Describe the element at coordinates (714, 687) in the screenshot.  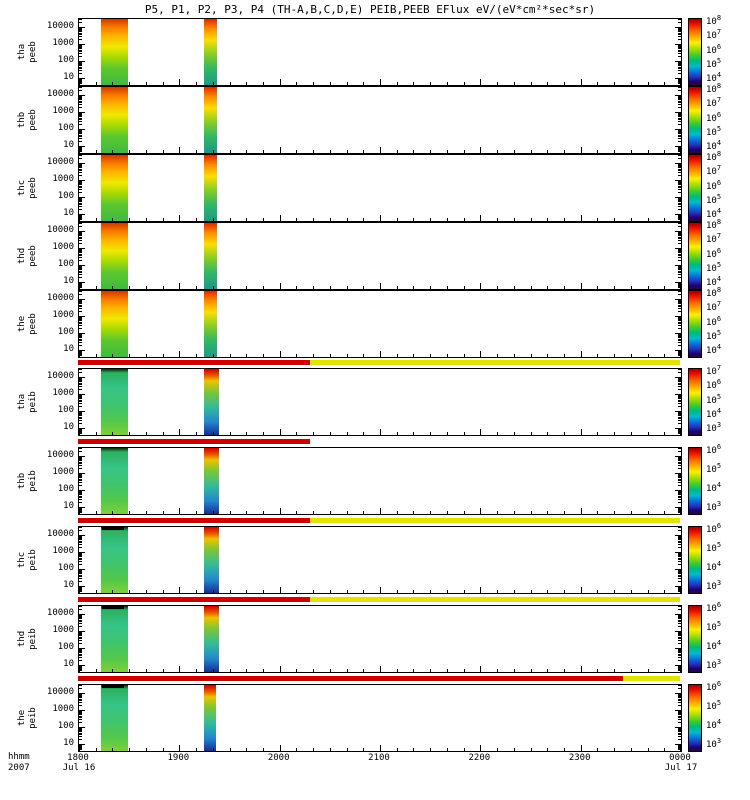
I see `colorbar-tick-label: 106` at that location.